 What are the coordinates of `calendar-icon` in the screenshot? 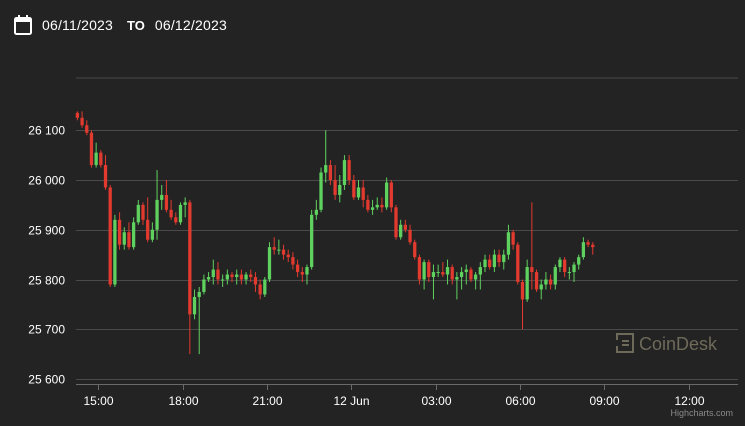 It's located at (23, 25).